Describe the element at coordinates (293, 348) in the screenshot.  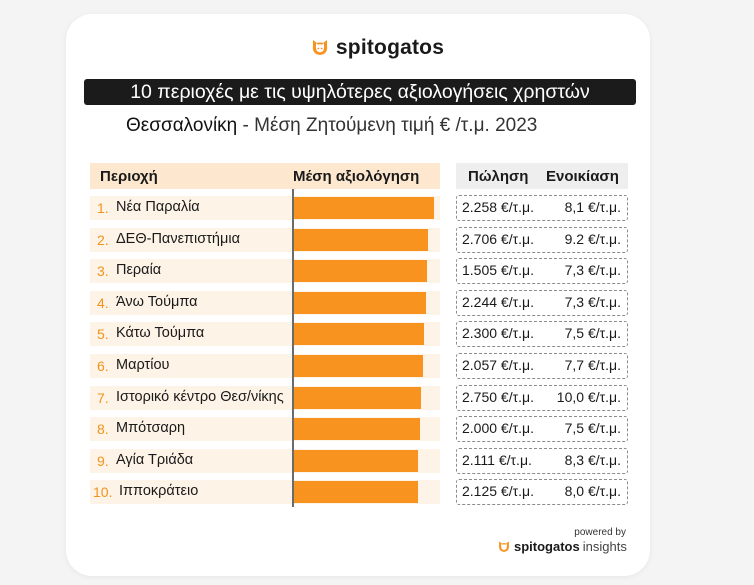
I see `bar-axis-line` at that location.